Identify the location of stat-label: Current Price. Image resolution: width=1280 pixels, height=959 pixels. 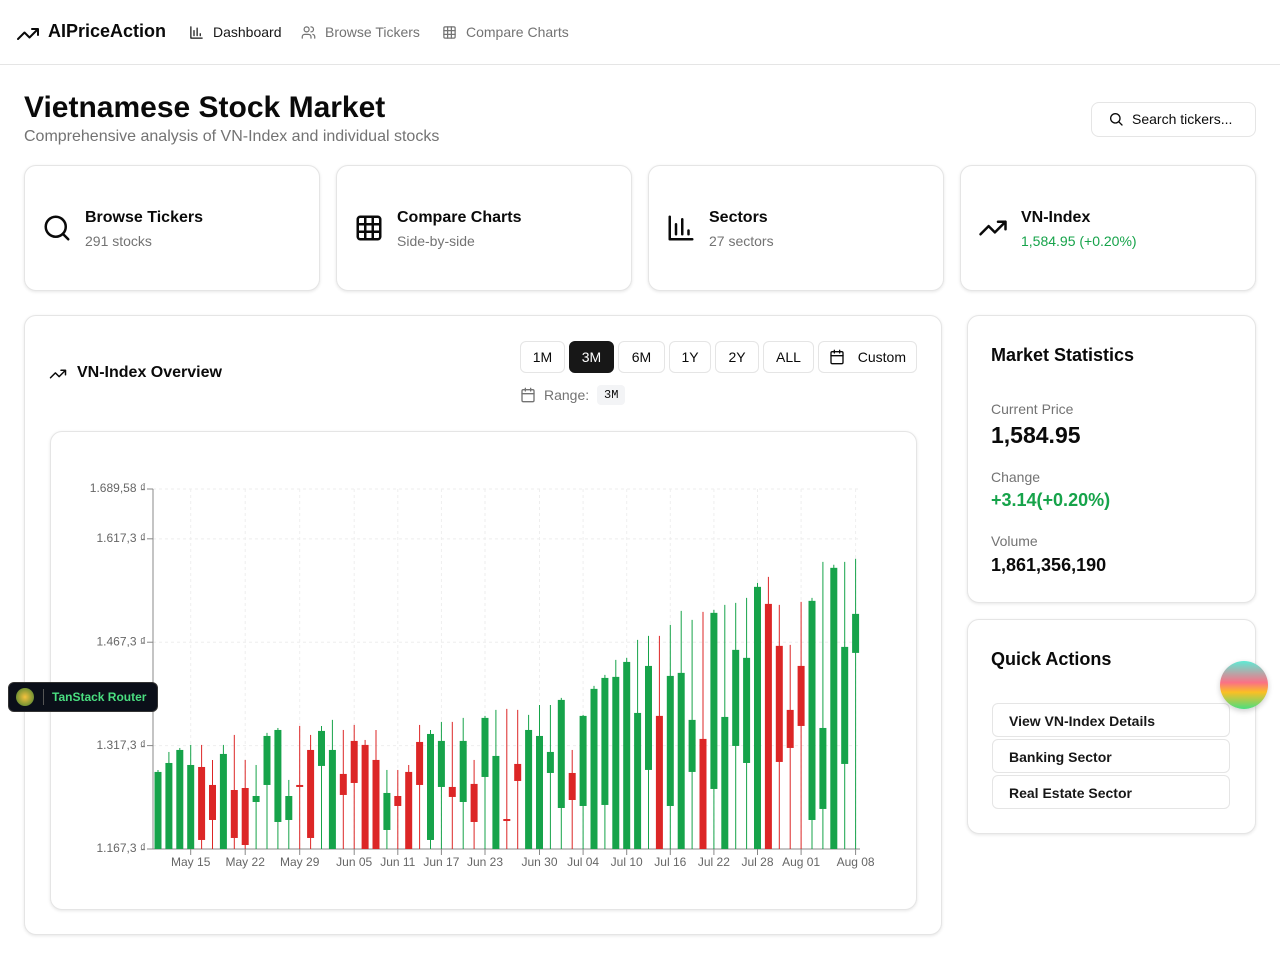
(1032, 409).